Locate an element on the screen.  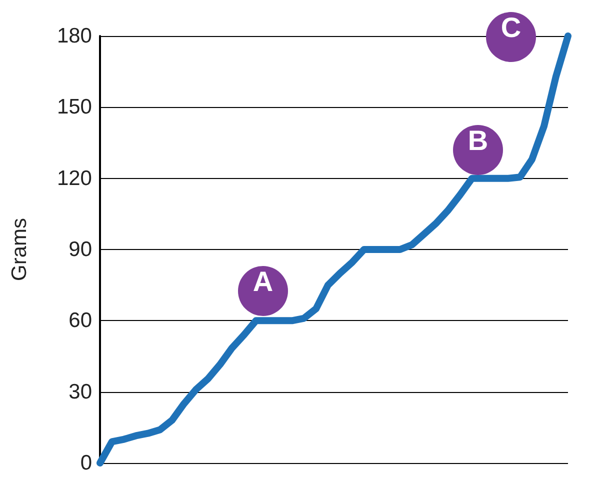
y-tick-label: 0 is located at coordinates (86, 463).